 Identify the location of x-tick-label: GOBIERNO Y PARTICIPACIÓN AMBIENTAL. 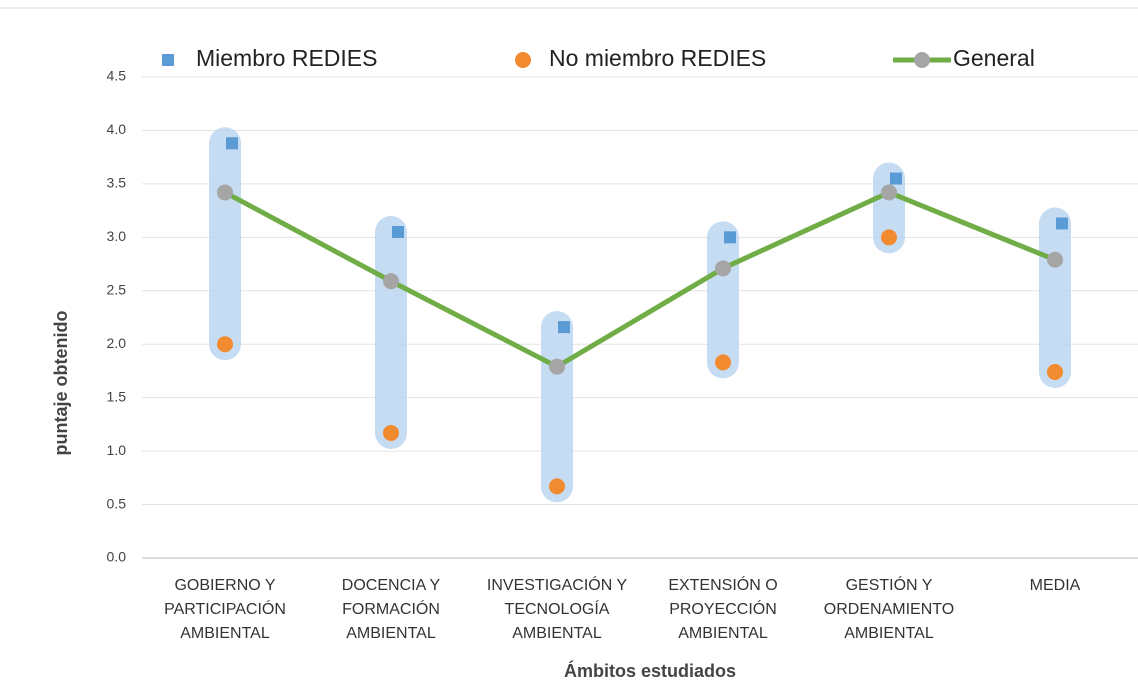
(225, 609).